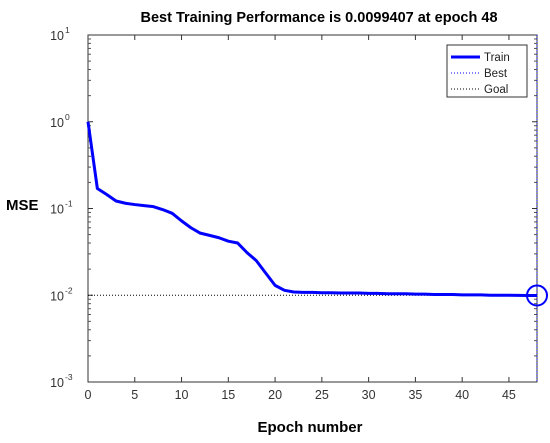 This screenshot has height=443, width=550. I want to click on y-tick-exponent: 1, so click(67, 30).